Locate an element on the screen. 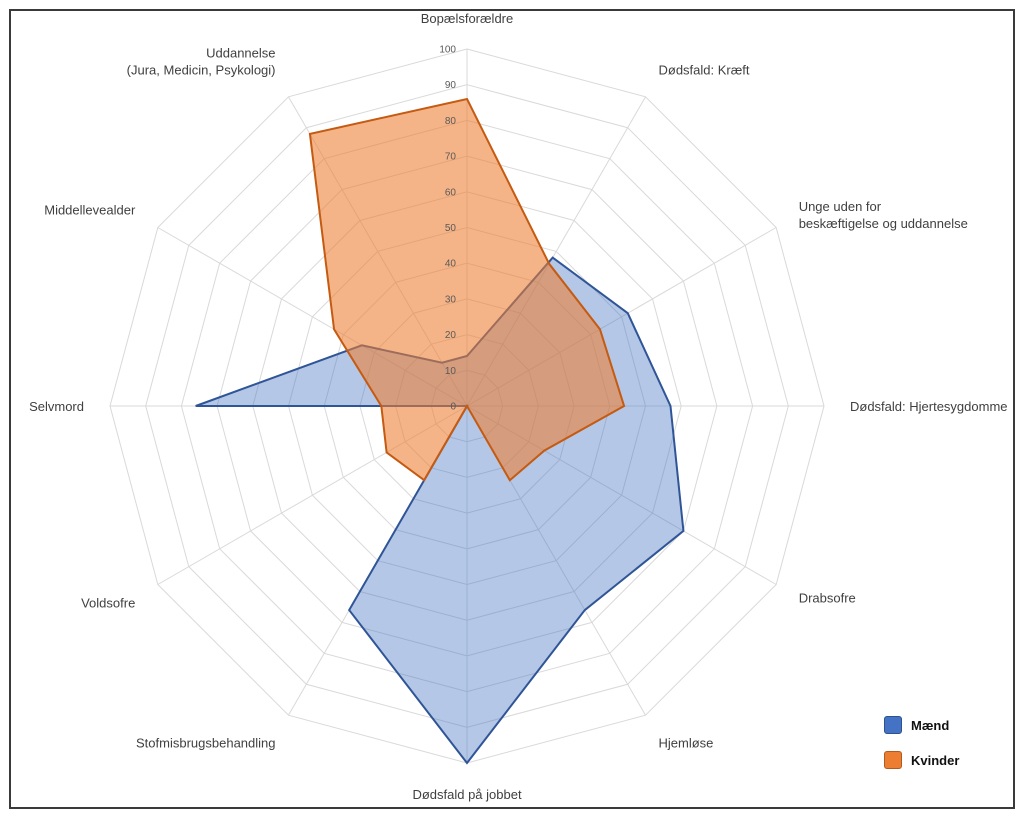 The width and height of the screenshot is (1027, 821). tick-label: 100 is located at coordinates (447, 50).